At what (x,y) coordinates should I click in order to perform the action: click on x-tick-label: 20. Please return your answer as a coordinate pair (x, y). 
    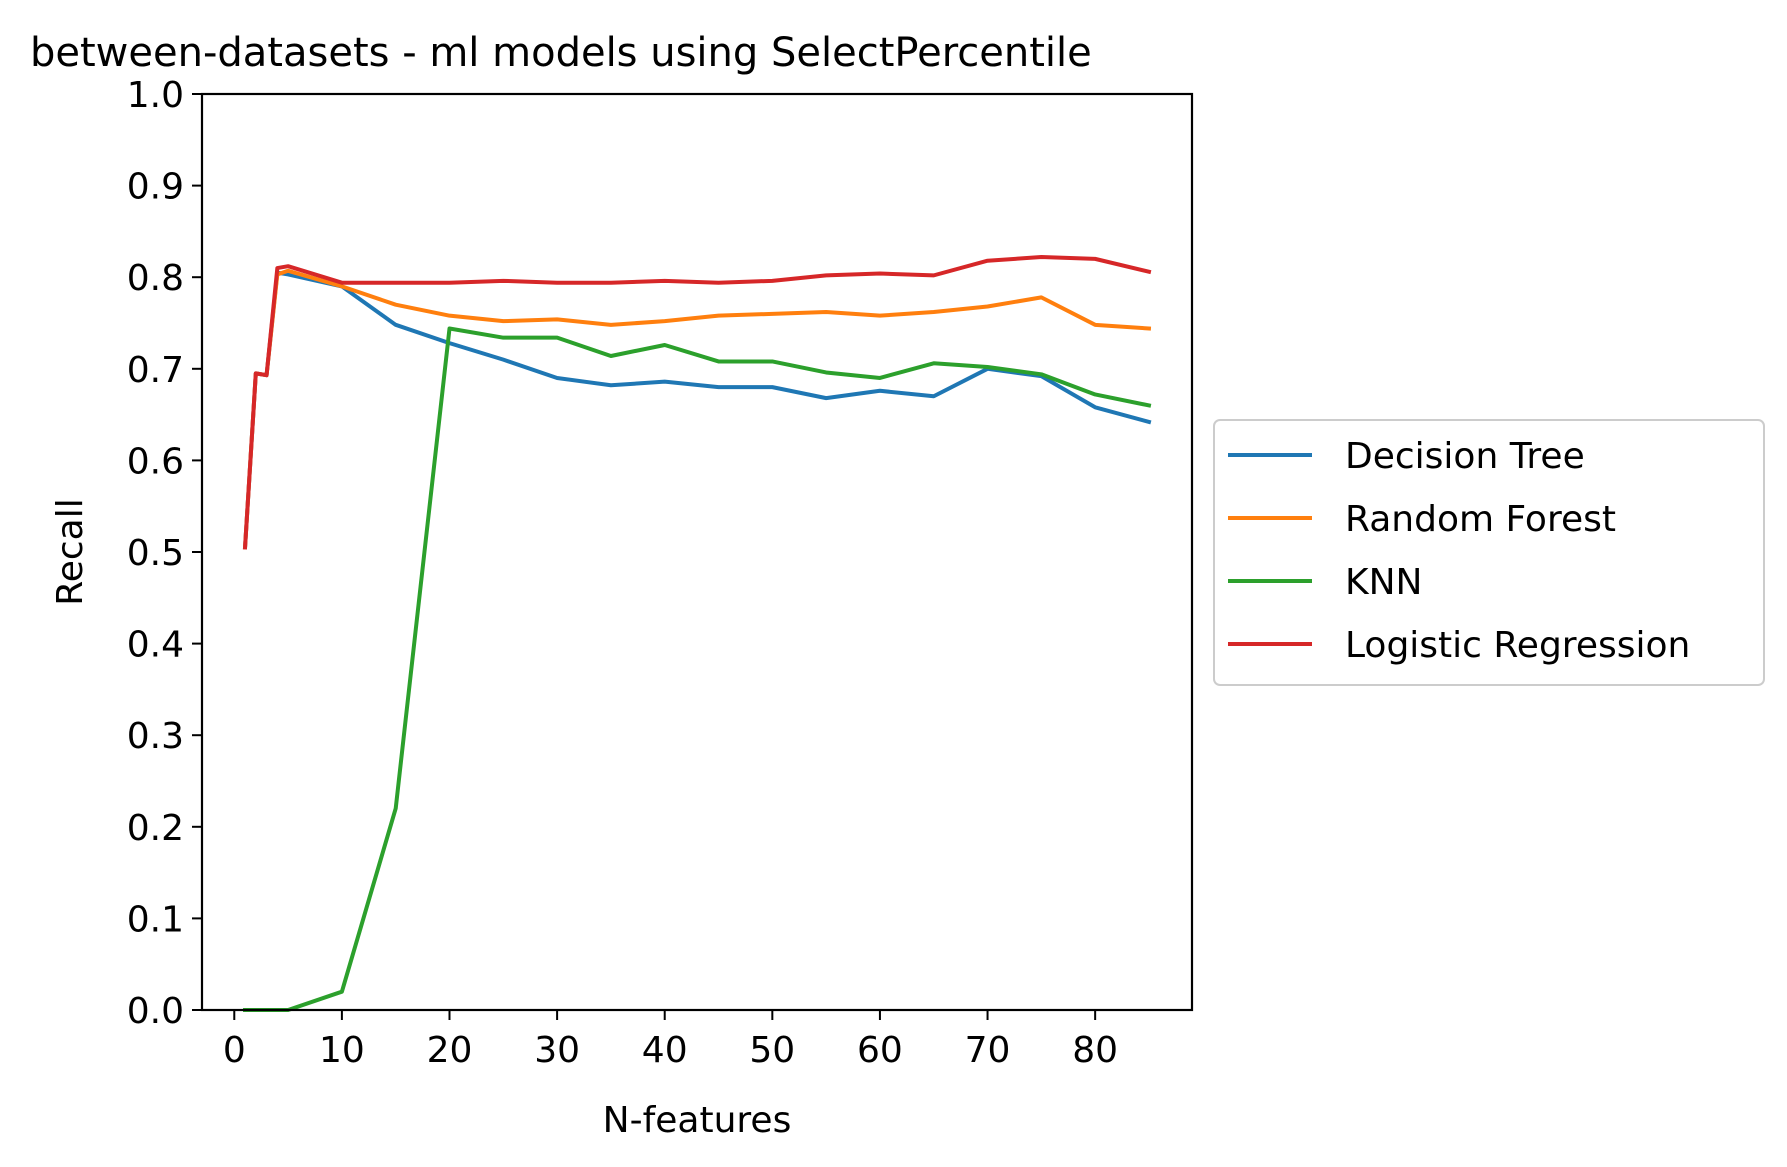
    Looking at the image, I should click on (450, 1050).